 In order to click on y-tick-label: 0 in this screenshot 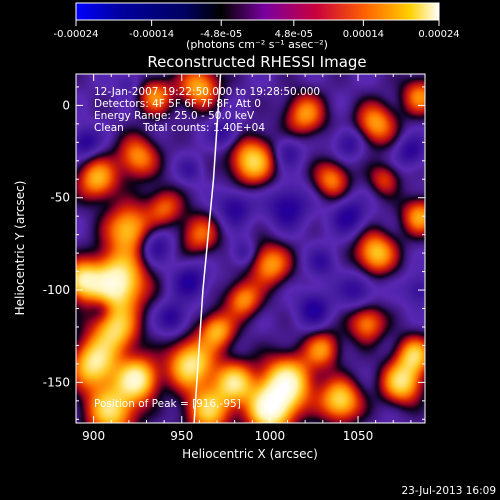, I will do `click(66, 105)`.